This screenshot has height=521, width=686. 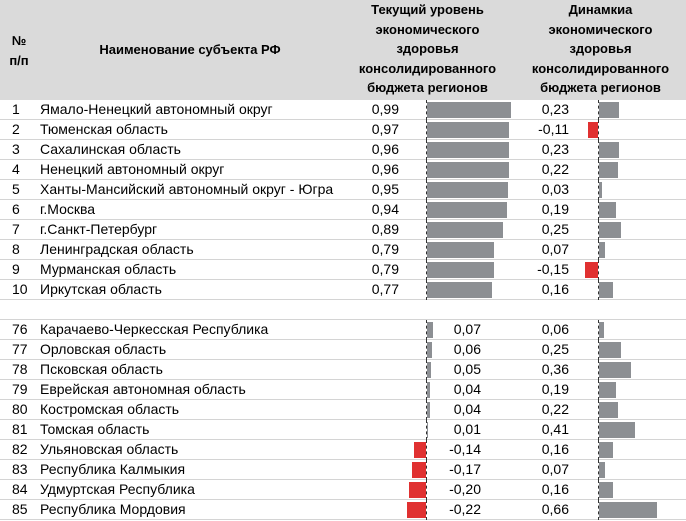 What do you see at coordinates (385, 289) in the screenshot?
I see `current-value: 0,77` at bounding box center [385, 289].